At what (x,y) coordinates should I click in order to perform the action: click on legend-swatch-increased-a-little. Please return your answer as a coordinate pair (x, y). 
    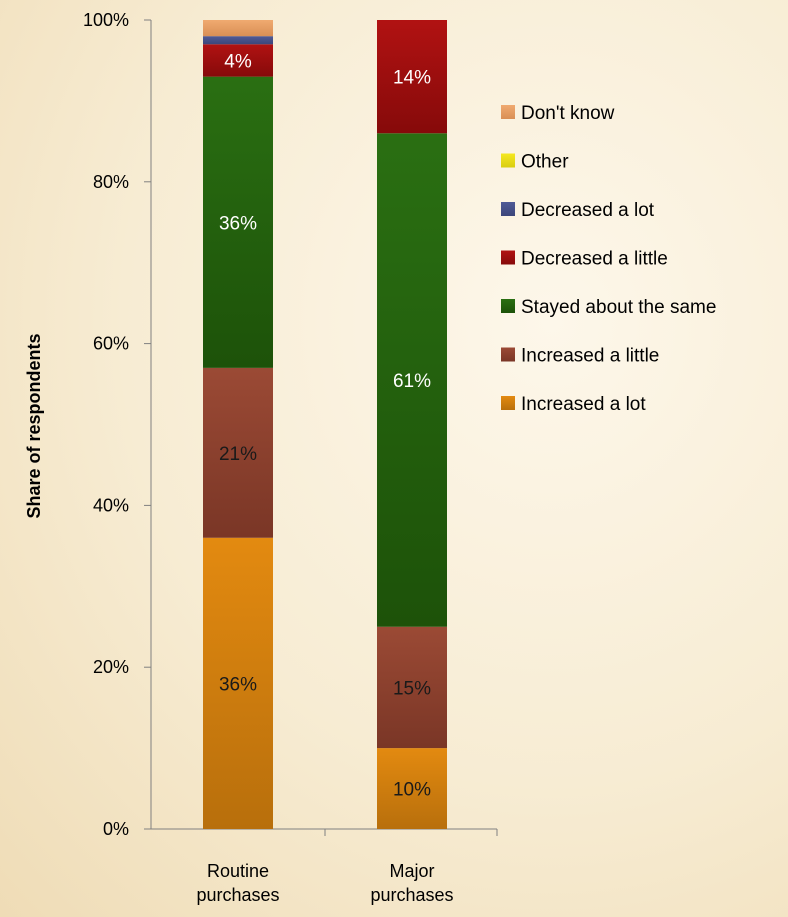
    Looking at the image, I should click on (508, 354).